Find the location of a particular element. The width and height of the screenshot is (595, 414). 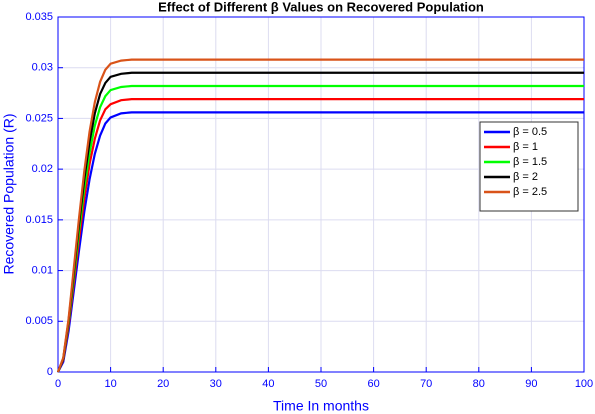

y-tick-label: 0.035 is located at coordinates (39, 17).